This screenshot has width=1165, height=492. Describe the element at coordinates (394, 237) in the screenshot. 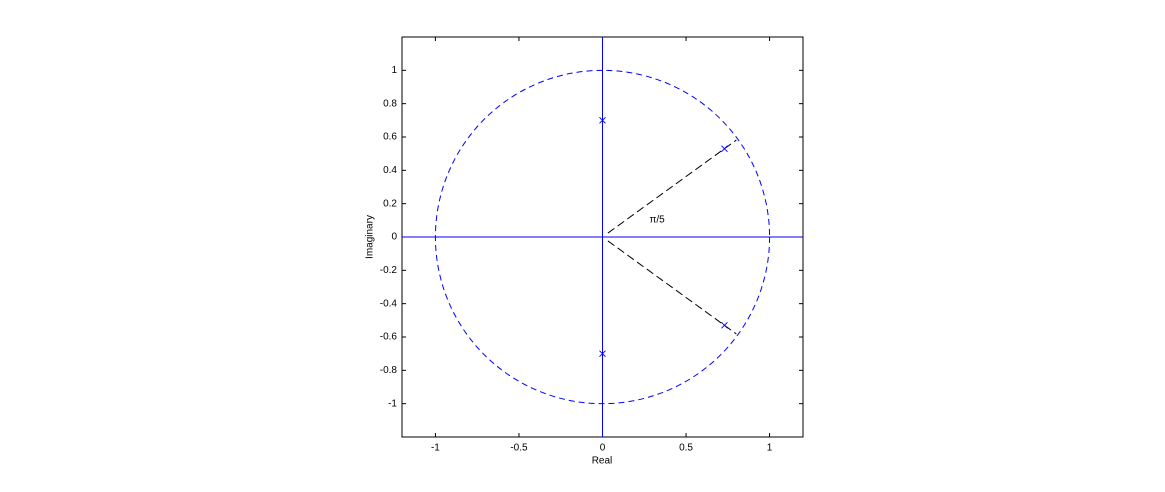

I see `y-tick-label: 0` at that location.